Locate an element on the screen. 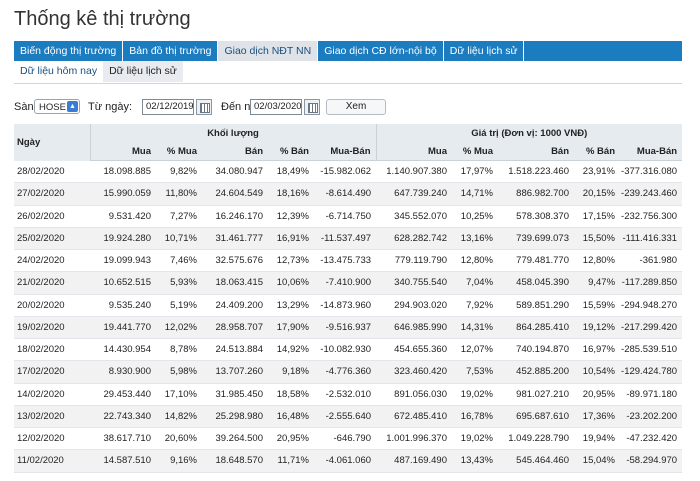 The height and width of the screenshot is (481, 700). from-calendar-icon is located at coordinates (204, 107).